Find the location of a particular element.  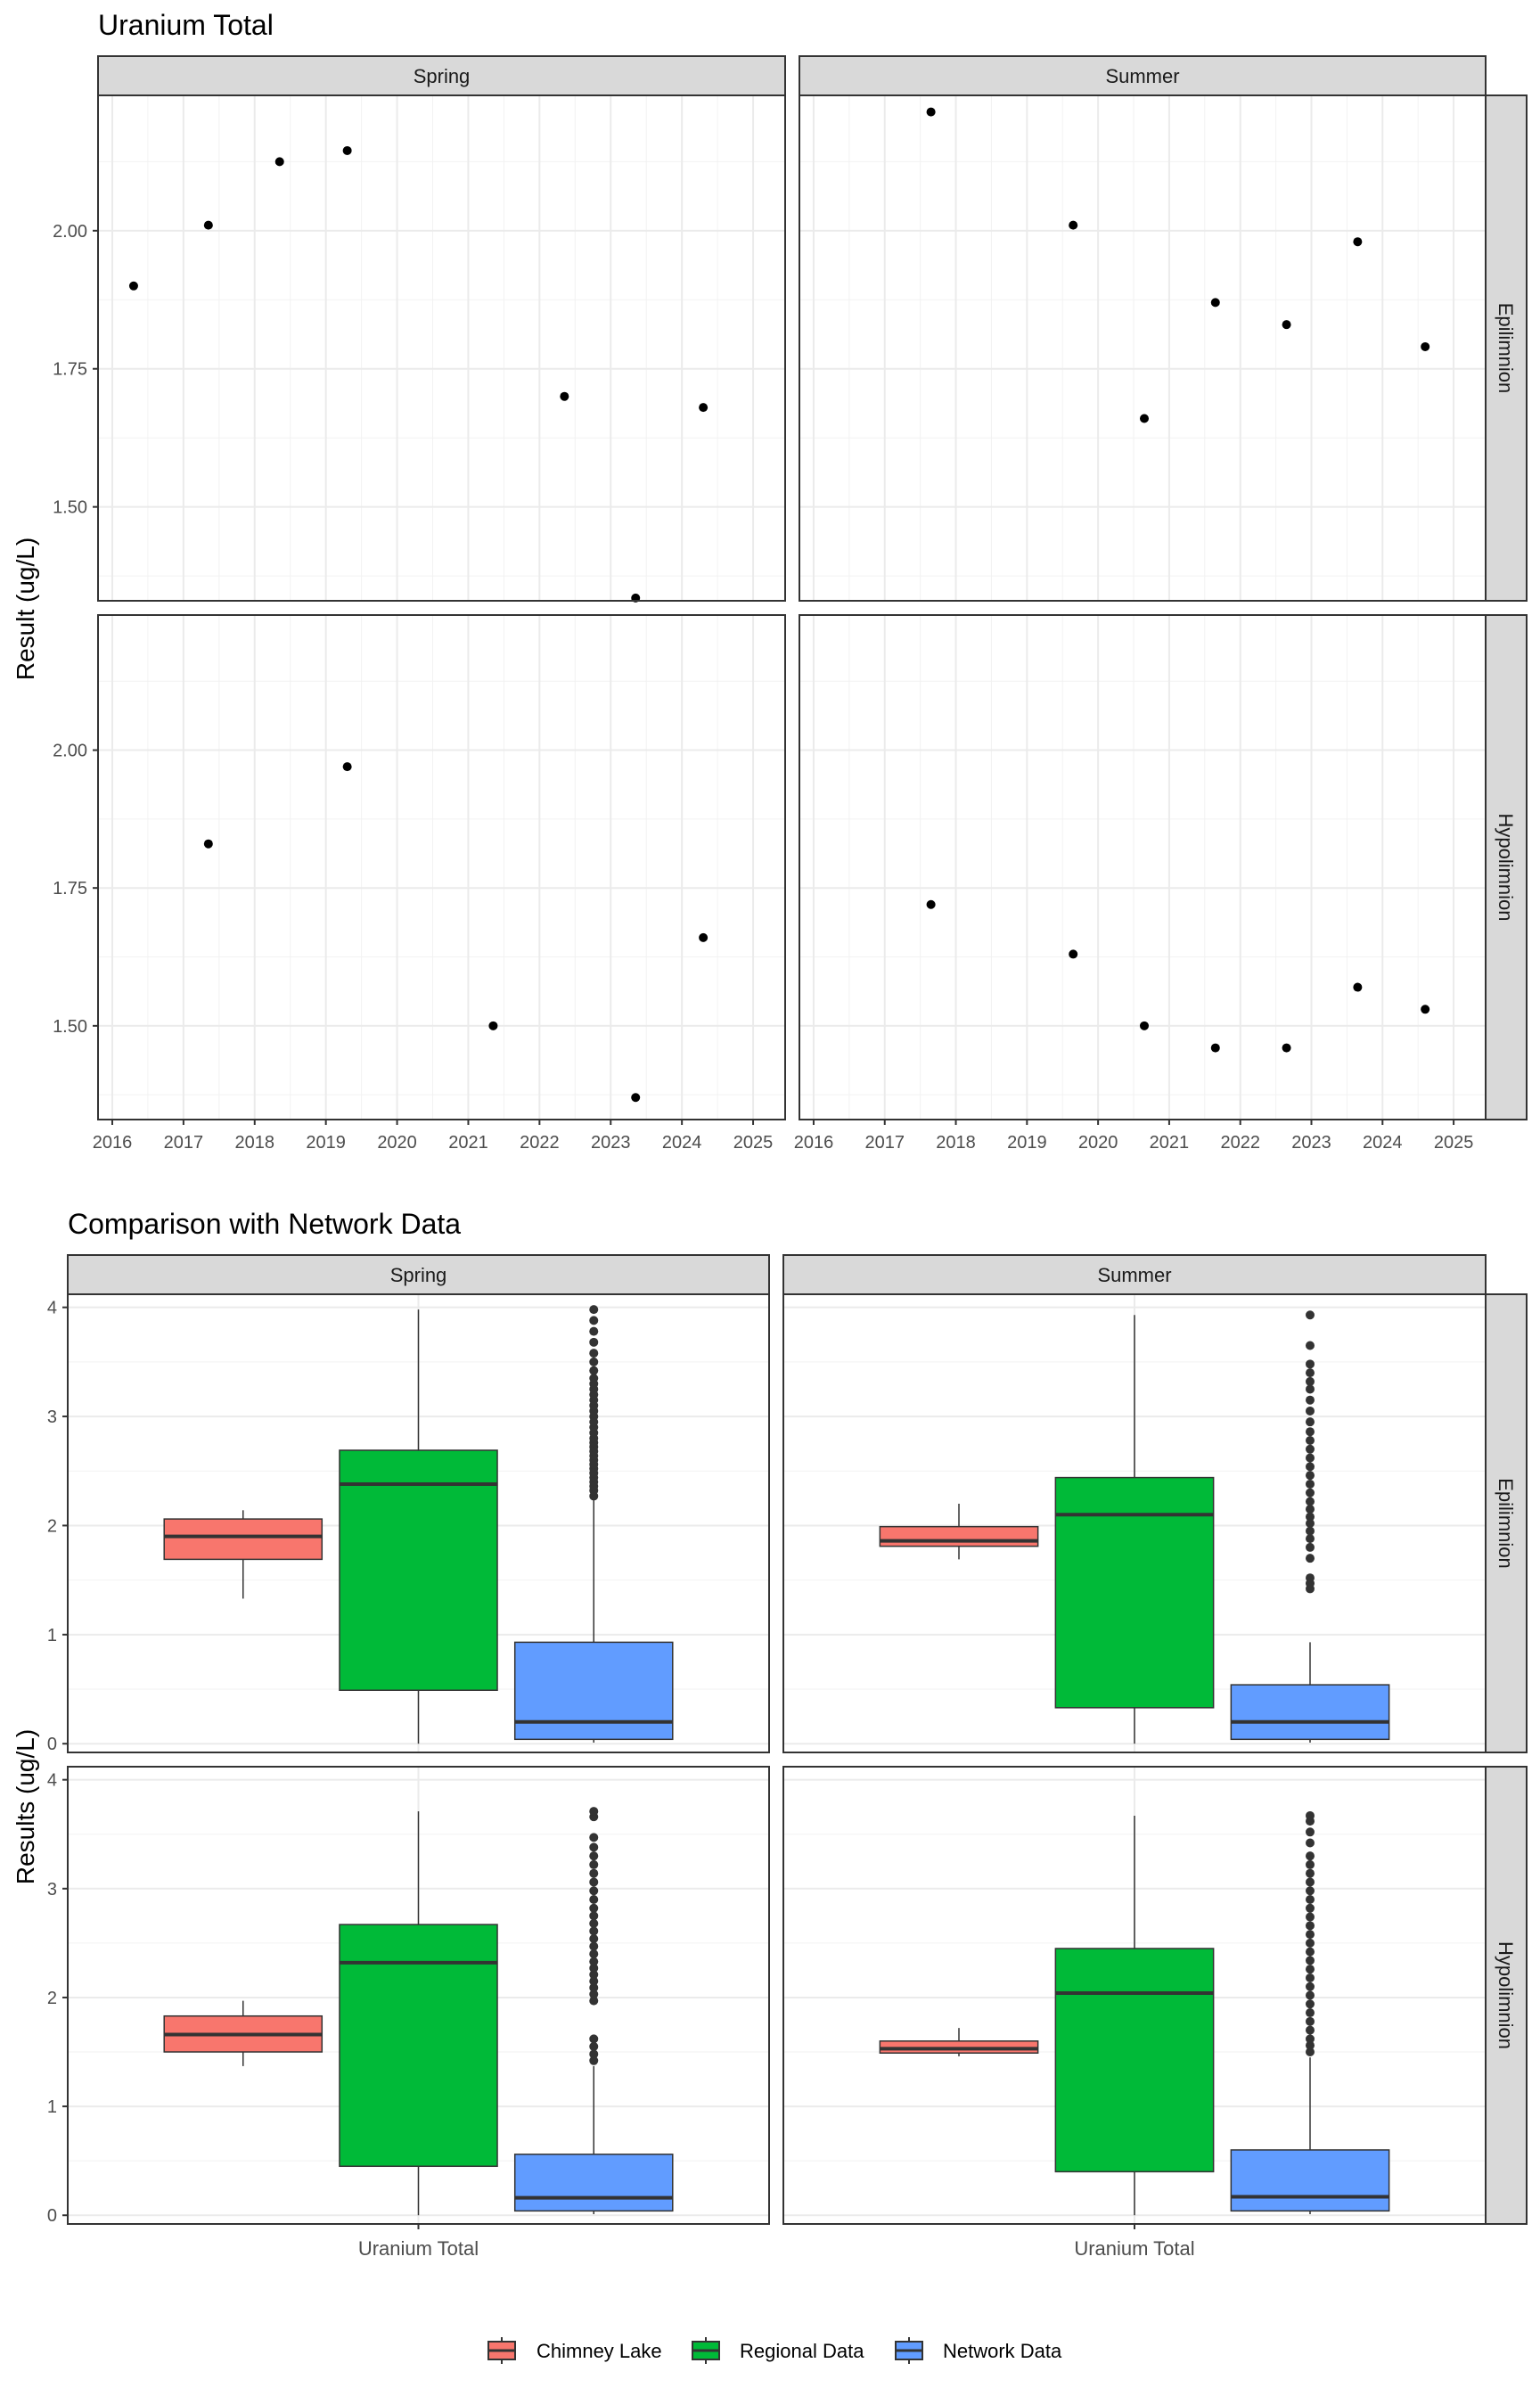

chart2-panel-spring-epilimnion is located at coordinates (418, 1523).